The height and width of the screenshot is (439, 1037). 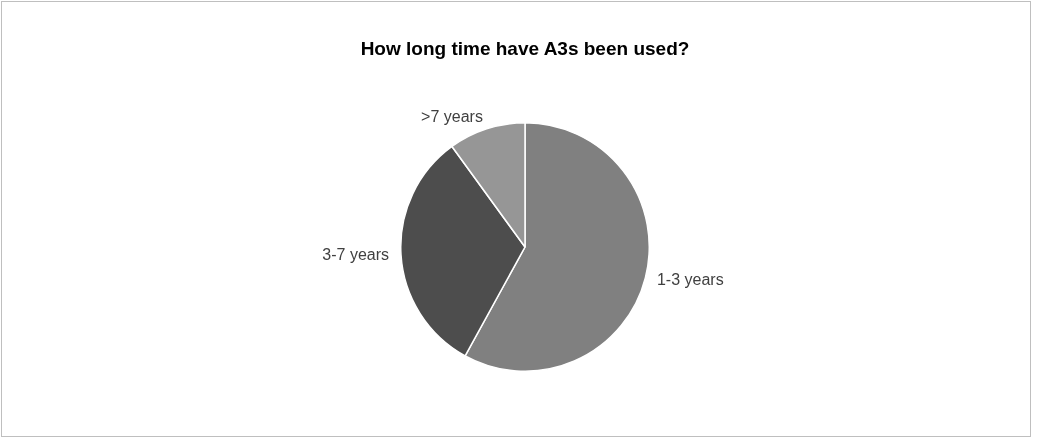 What do you see at coordinates (525, 49) in the screenshot?
I see `chart-title: How long time have A3s been used?` at bounding box center [525, 49].